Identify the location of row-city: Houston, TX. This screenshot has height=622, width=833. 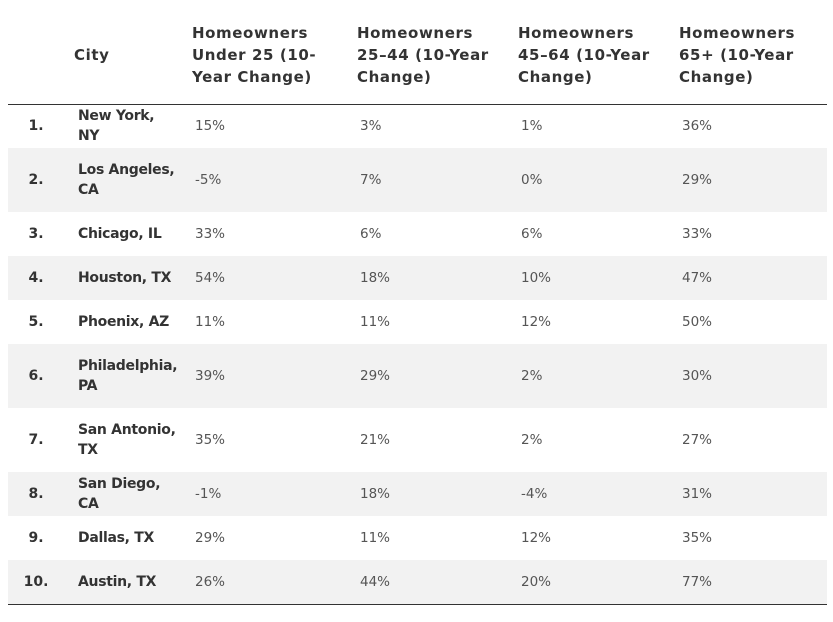
(125, 278).